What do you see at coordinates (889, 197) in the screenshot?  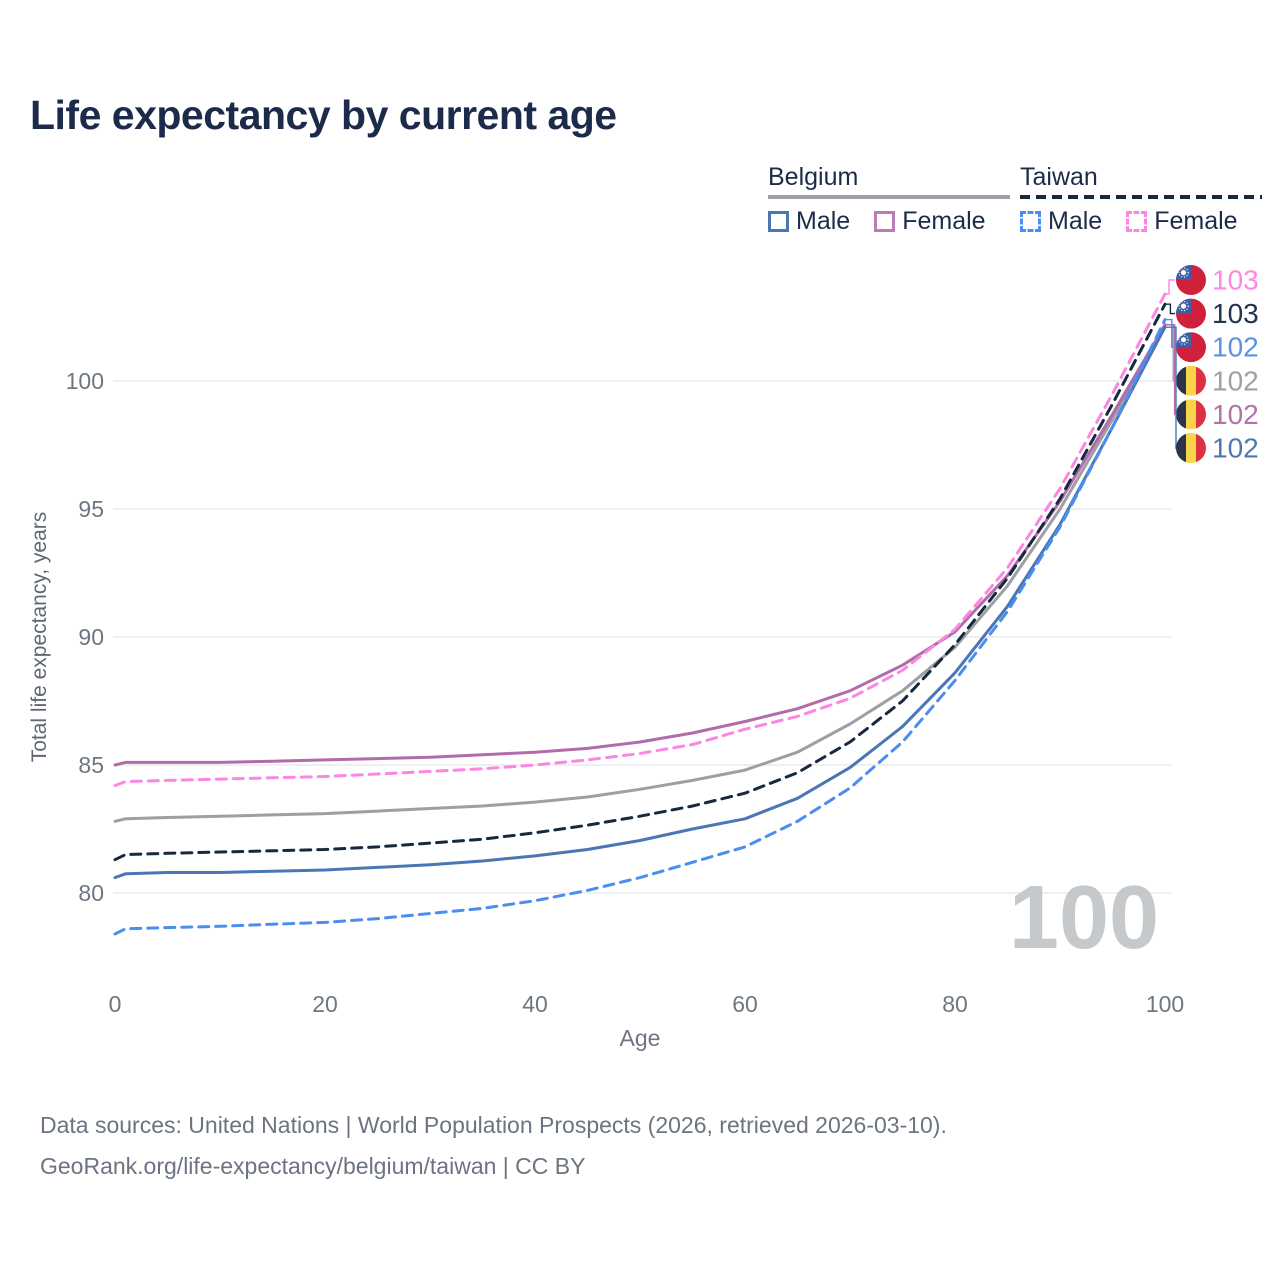 I see `legend-belgium-line-style` at bounding box center [889, 197].